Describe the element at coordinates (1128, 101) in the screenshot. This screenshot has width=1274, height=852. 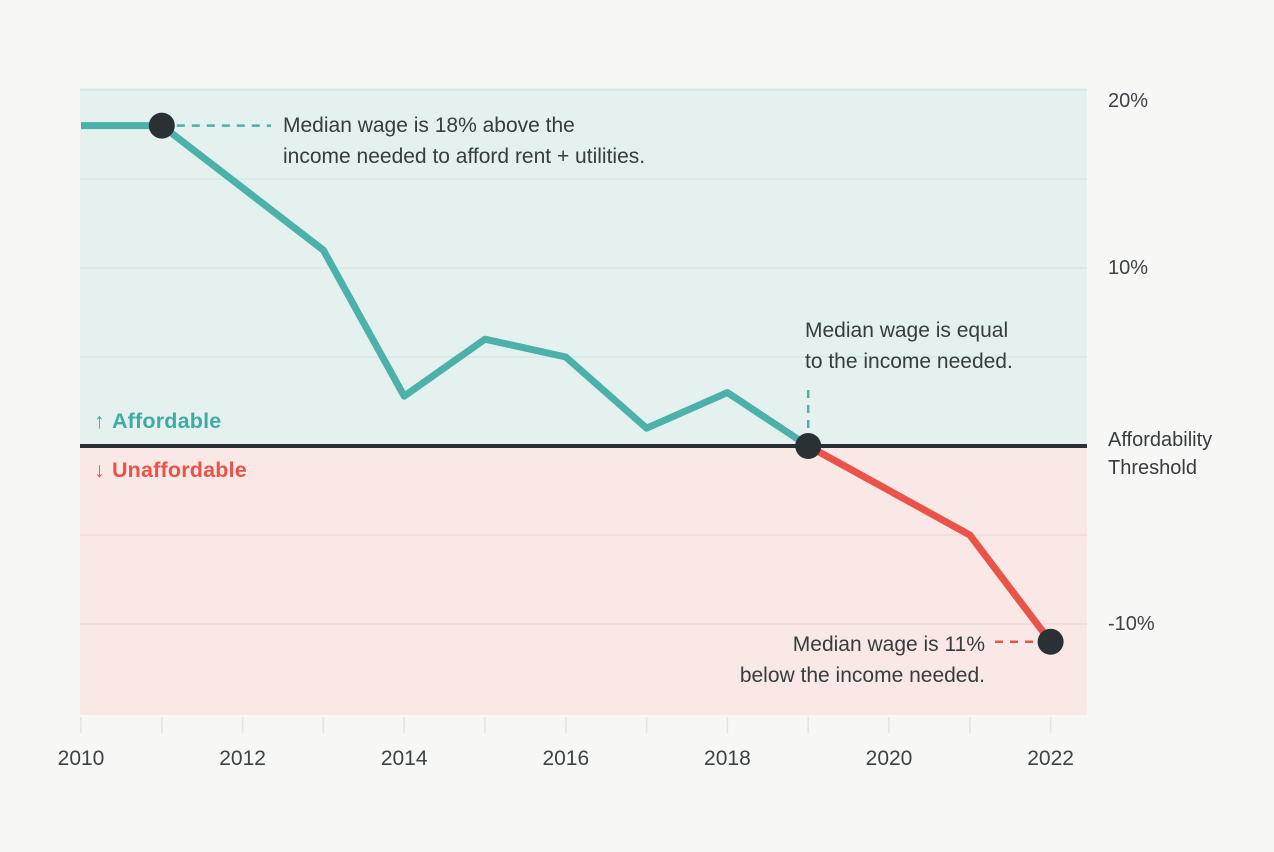
I see `y-axis-label: 20%` at that location.